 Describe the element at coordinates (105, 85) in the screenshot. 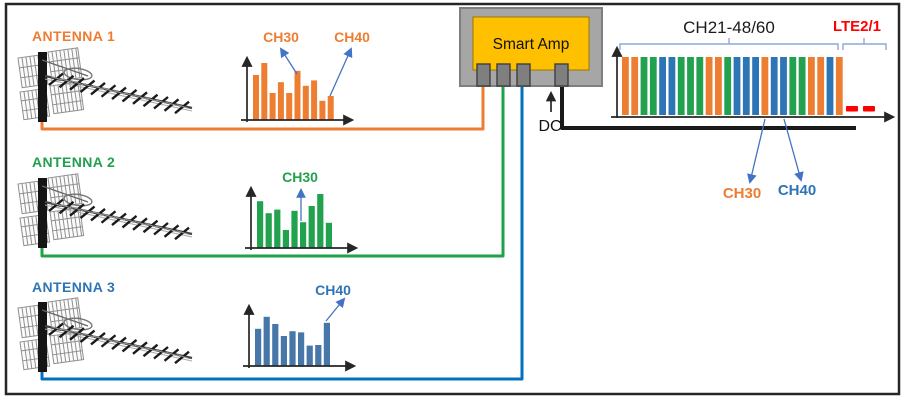

I see `antenna-1-image` at that location.